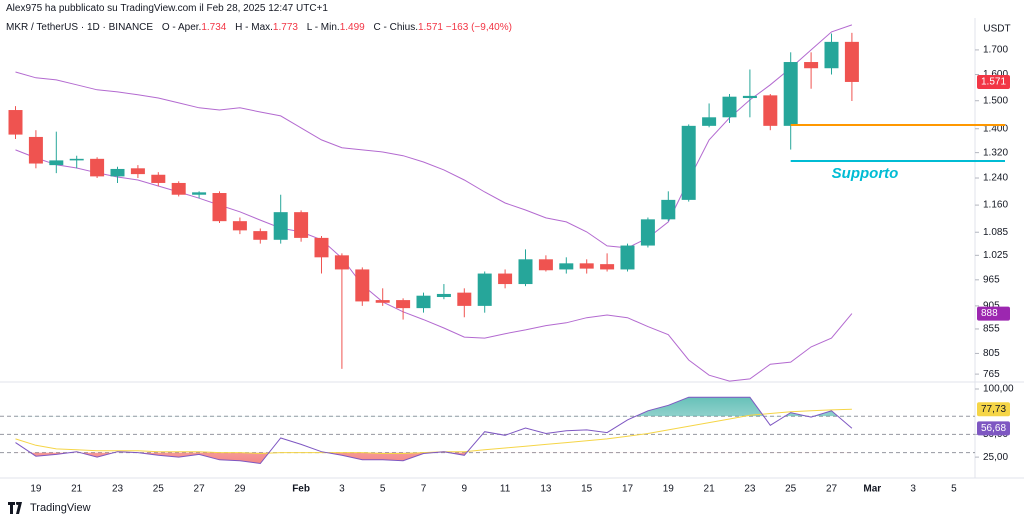  Describe the element at coordinates (323, 27) in the screenshot. I see `ohlc-label: L - Min.` at that location.